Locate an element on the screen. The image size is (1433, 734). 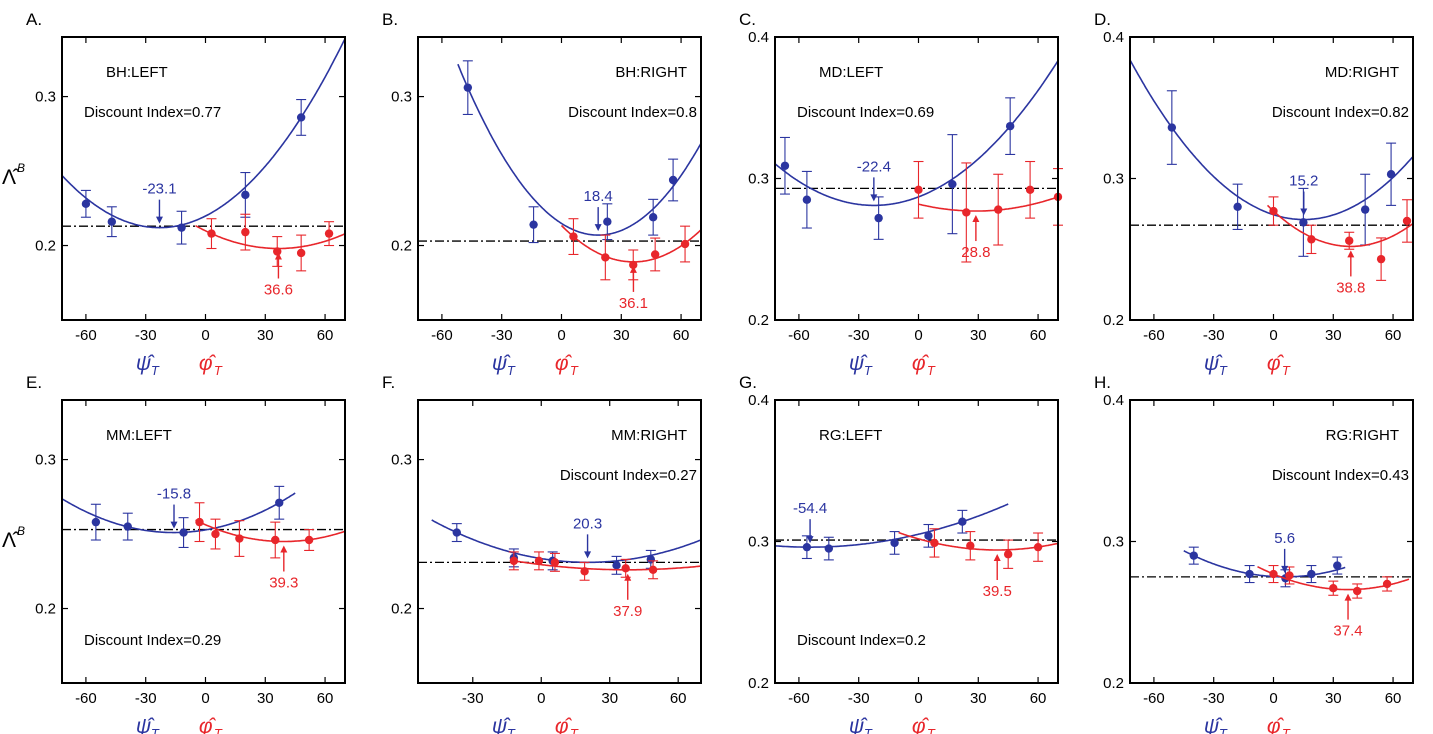
panel-title: MD:LEFT is located at coordinates (851, 72).